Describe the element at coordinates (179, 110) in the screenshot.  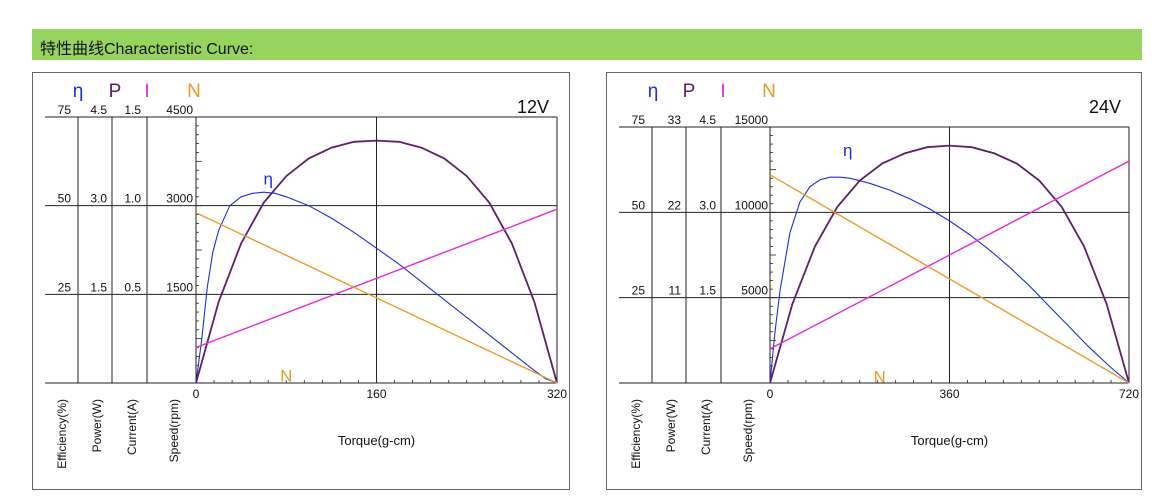
I see `axis-tick-label-N: 4500` at that location.